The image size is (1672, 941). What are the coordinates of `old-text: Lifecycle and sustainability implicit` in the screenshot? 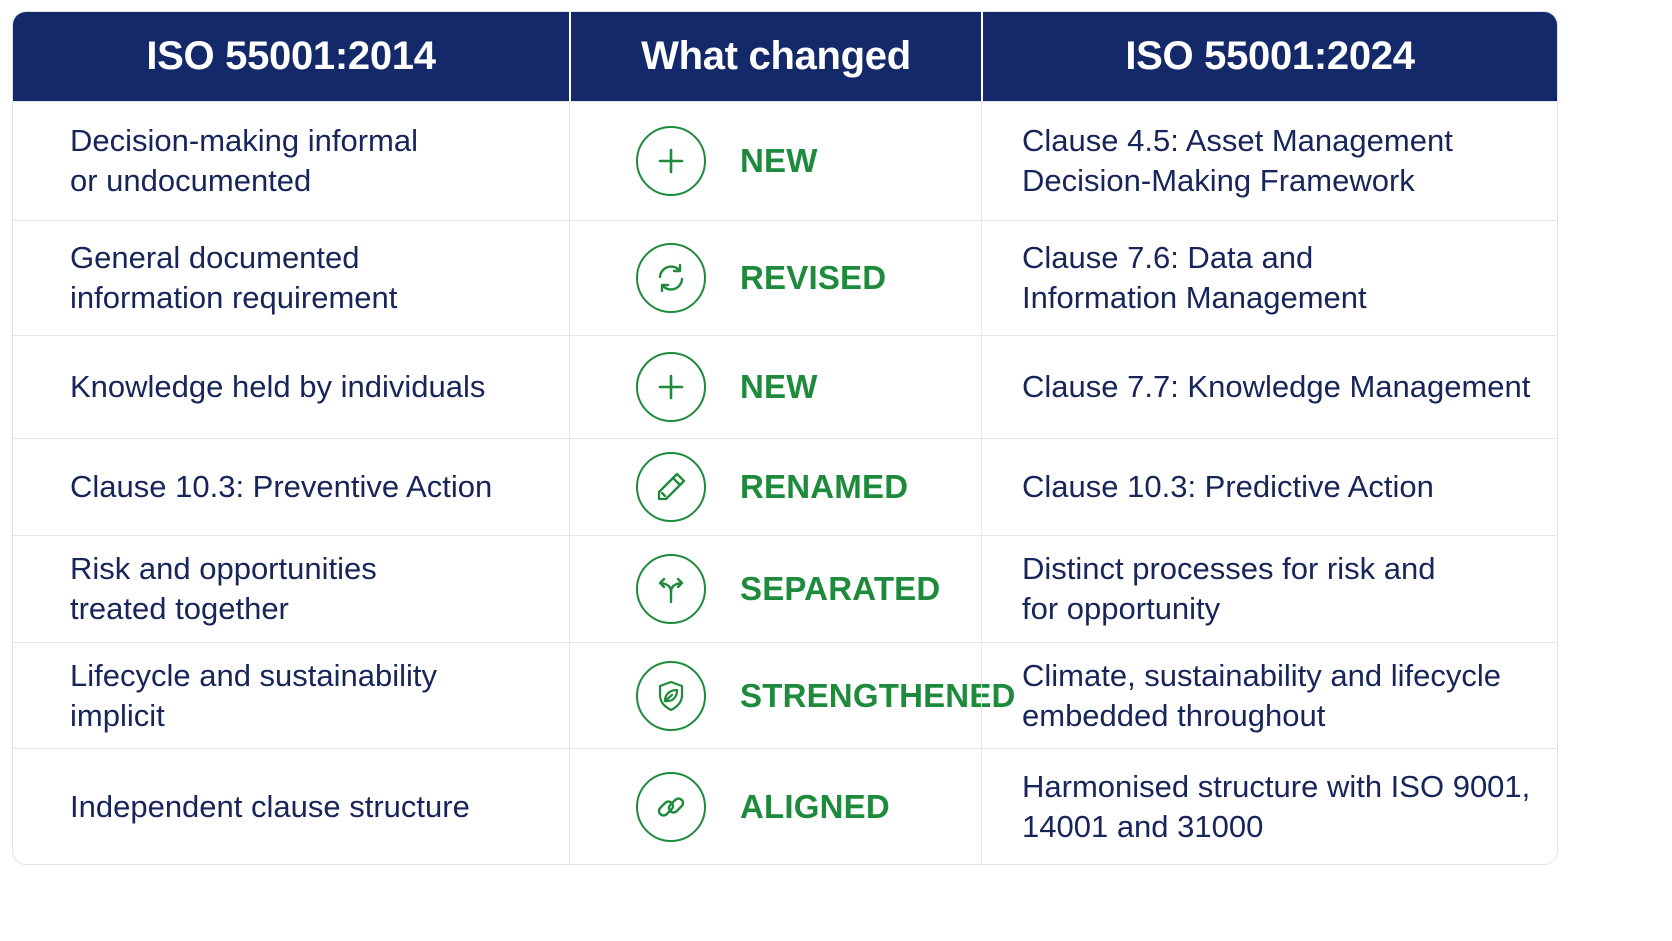 It's located at (254, 695).